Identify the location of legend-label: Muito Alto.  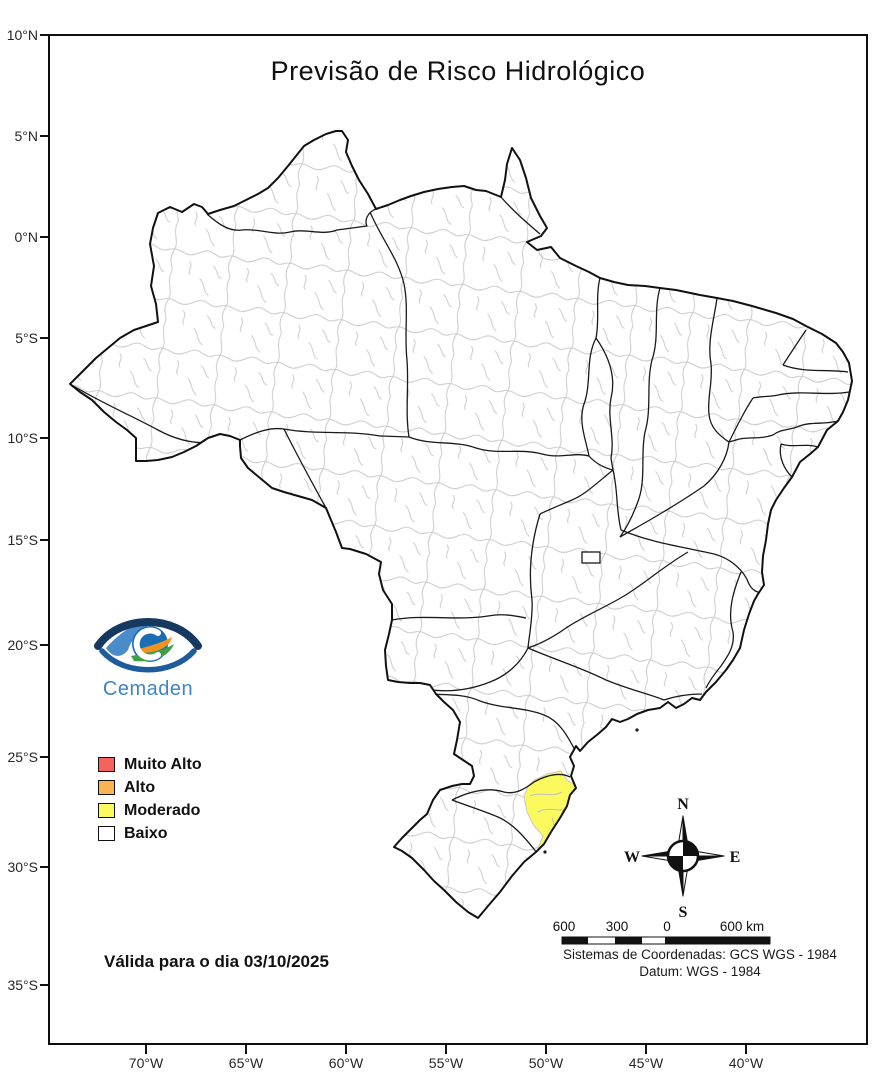
(163, 764).